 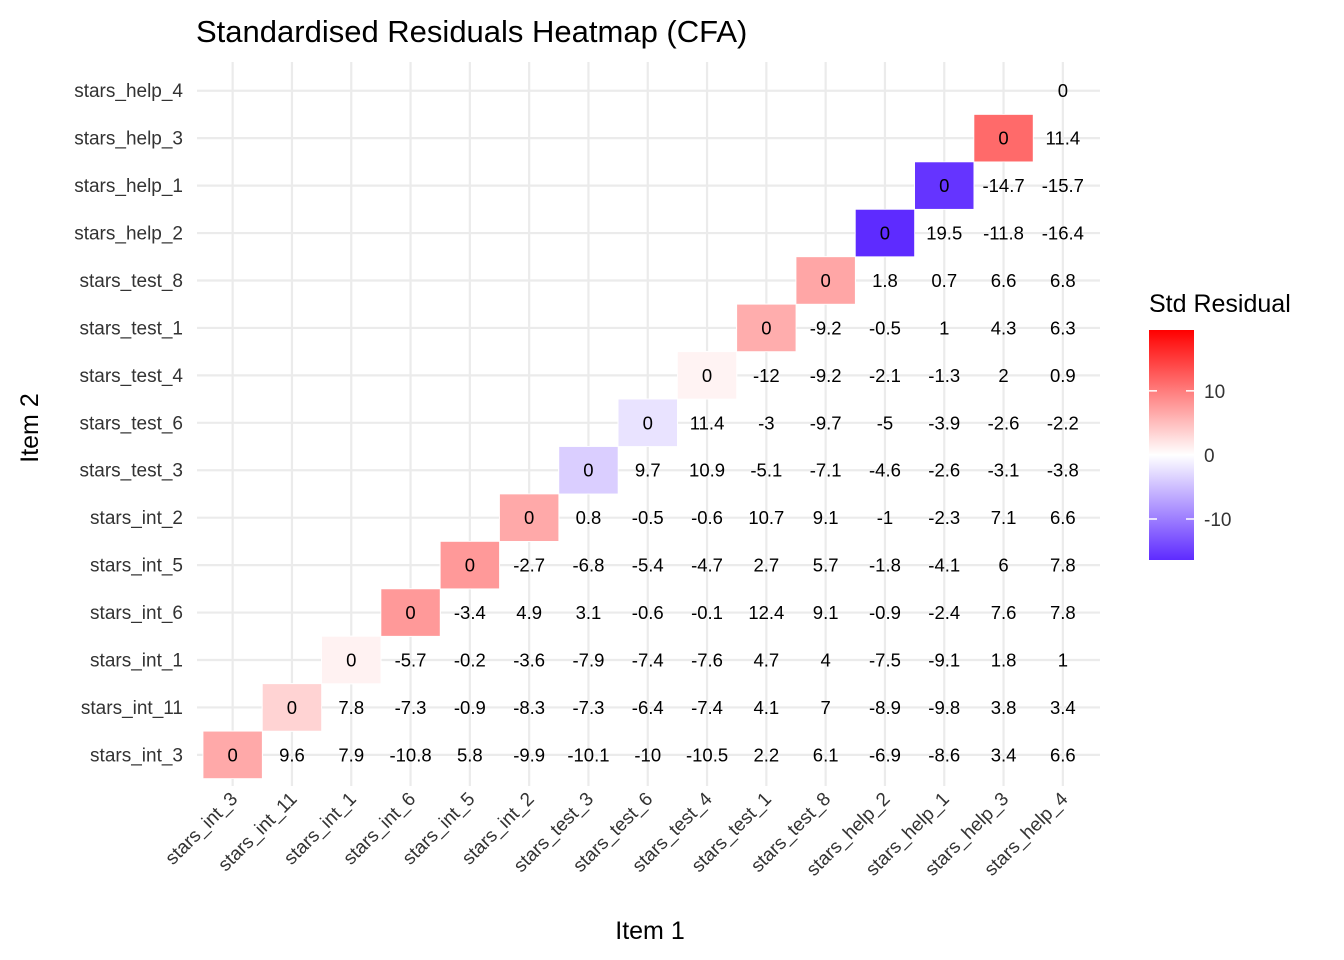 What do you see at coordinates (1004, 422) in the screenshot?
I see `cell-value-label: -2.6` at bounding box center [1004, 422].